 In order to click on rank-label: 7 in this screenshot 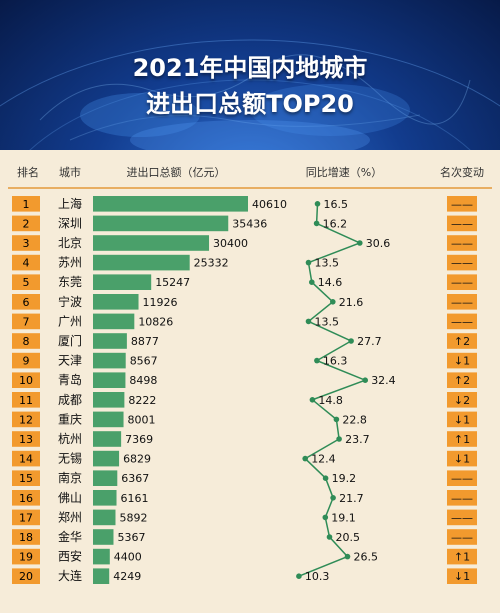, I will do `click(26, 321)`.